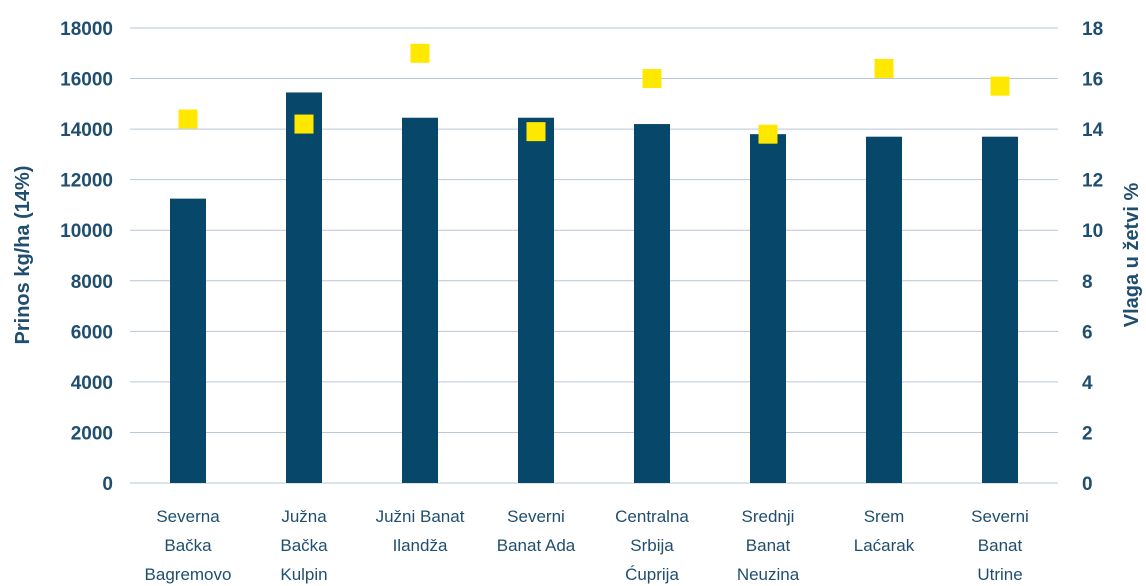 The image size is (1146, 586). I want to click on category-label: Južna Bačka Kulpin, so click(304, 545).